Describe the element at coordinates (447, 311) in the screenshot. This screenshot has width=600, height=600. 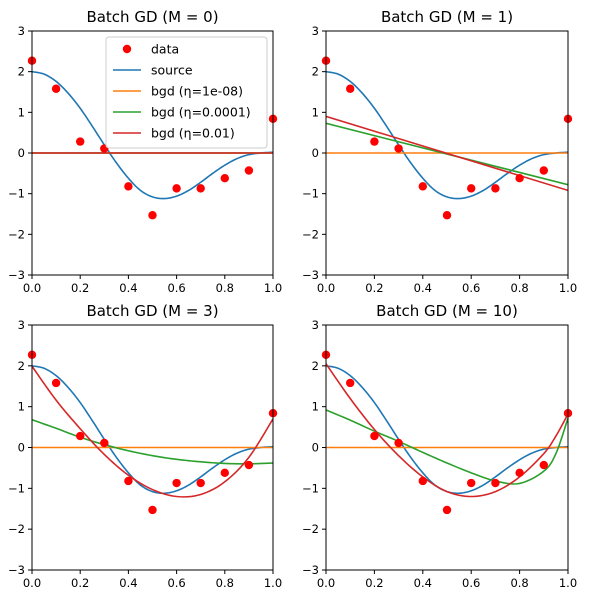
I see `chart-title: Batch GD (M = 10)` at that location.